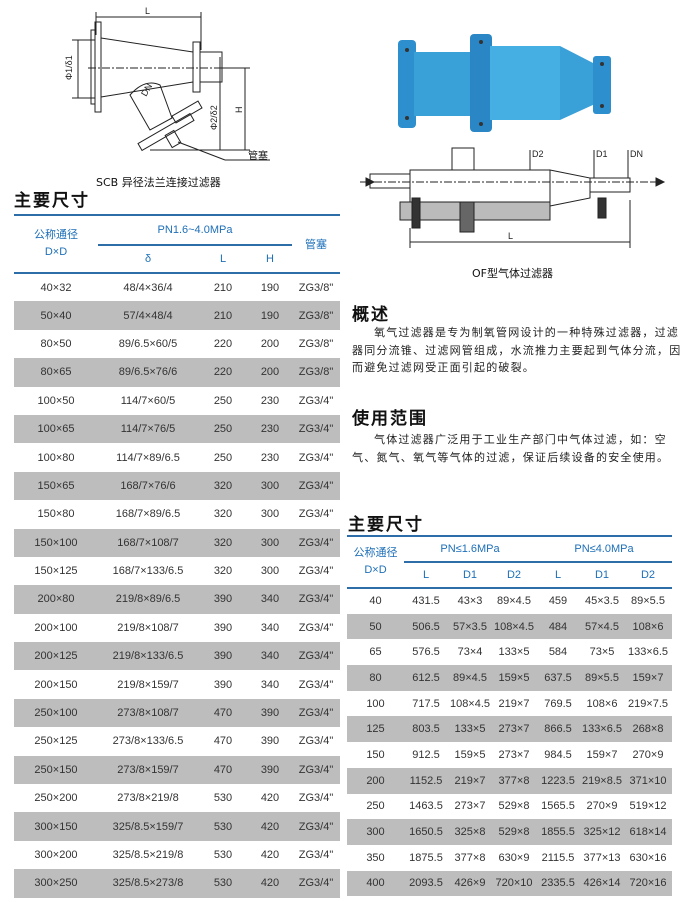 The width and height of the screenshot is (700, 902). I want to click on table-cell: 2115.5, so click(558, 857).